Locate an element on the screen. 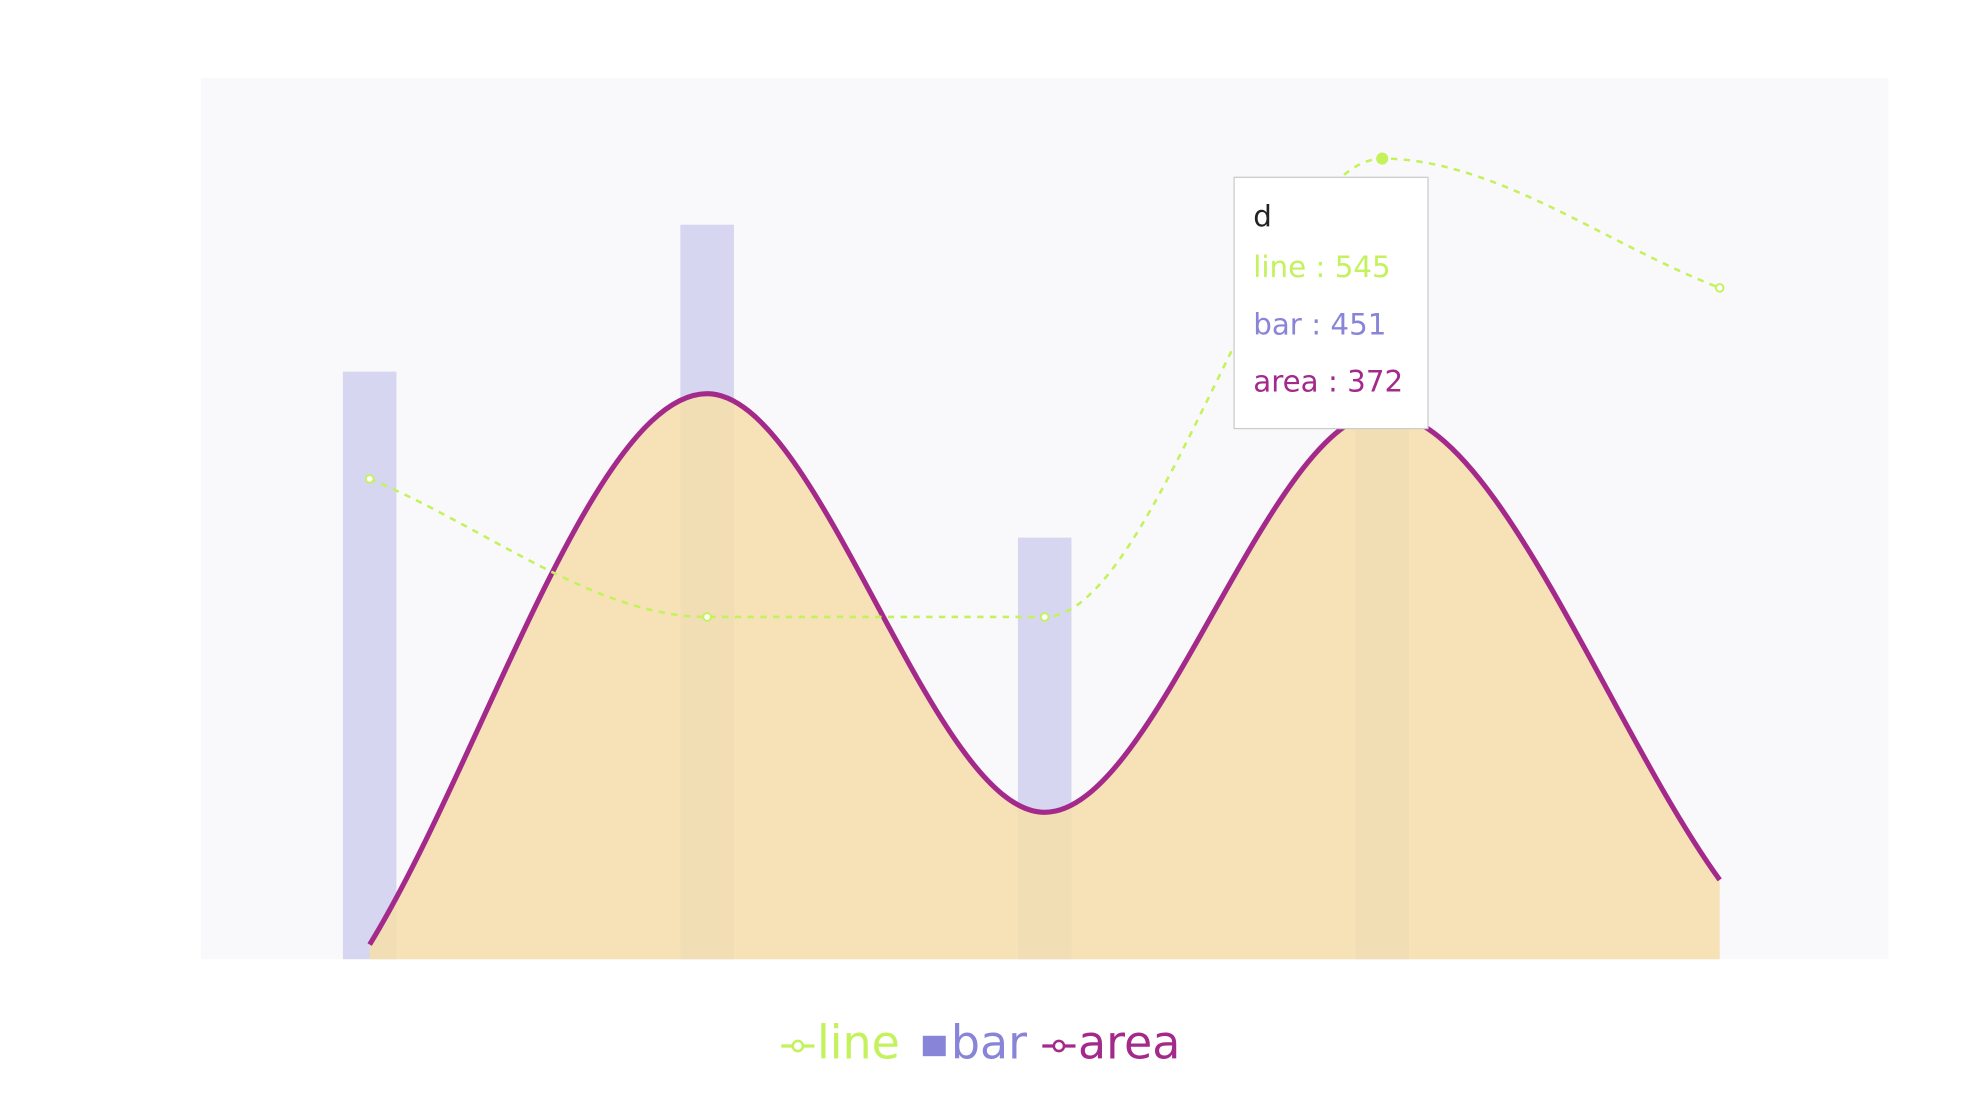 This screenshot has width=1972, height=1097. tooltip-name: bar is located at coordinates (1278, 324).